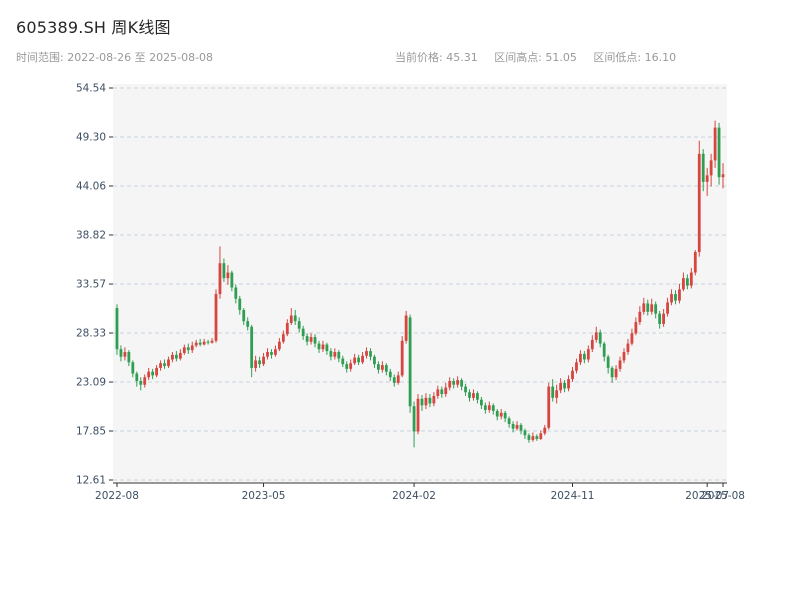  What do you see at coordinates (707, 496) in the screenshot?
I see `x-axis-label: 2025-07` at bounding box center [707, 496].